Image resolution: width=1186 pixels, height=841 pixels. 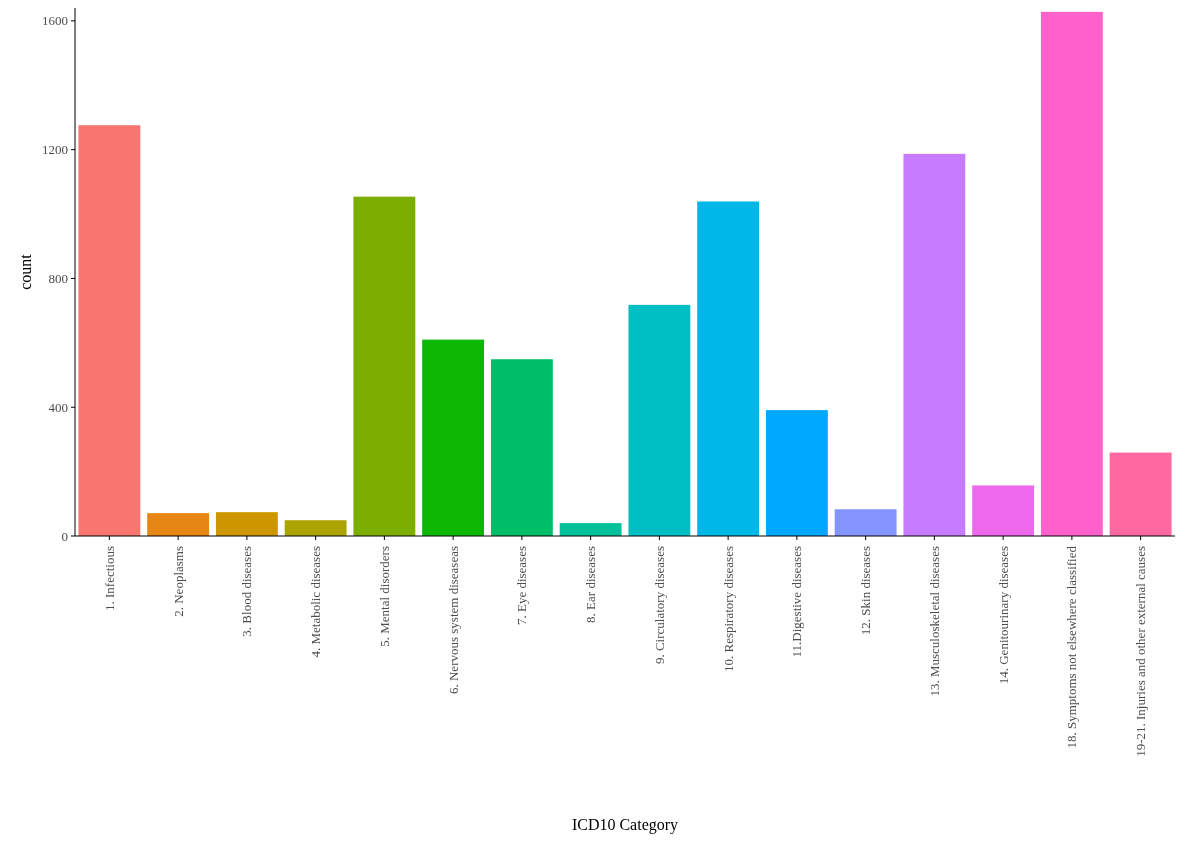 I want to click on x-tick-label: 7. Eye diseases, so click(x=522, y=586).